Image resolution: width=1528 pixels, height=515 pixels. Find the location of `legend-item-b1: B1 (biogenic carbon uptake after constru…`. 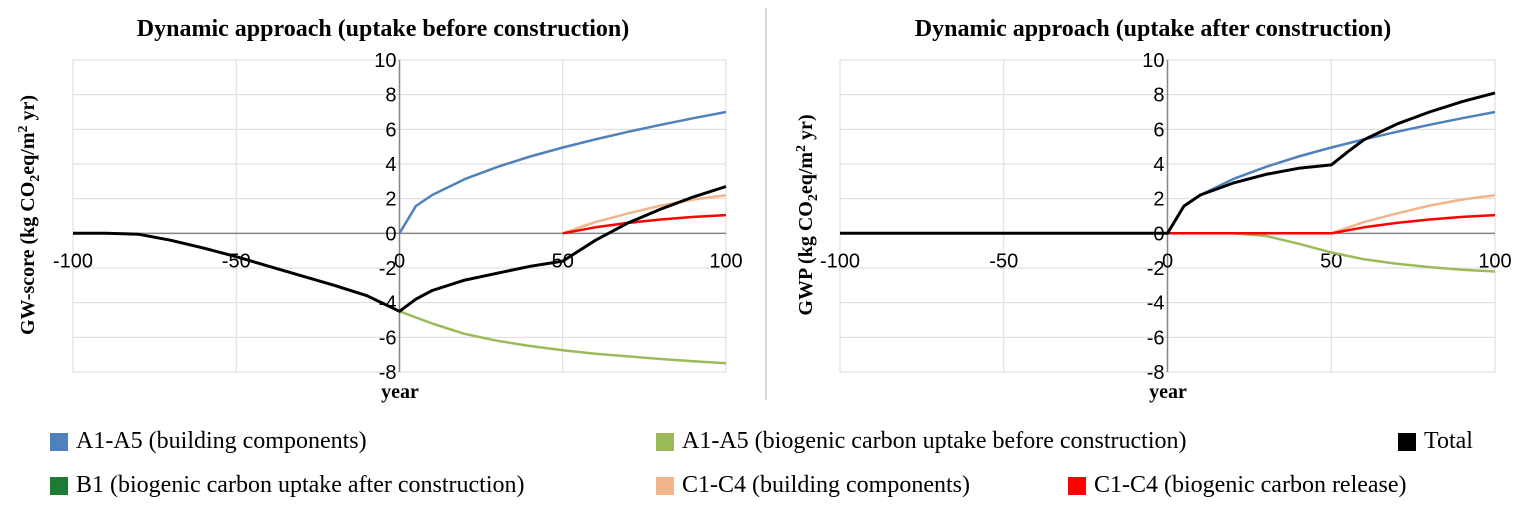

legend-item-b1: B1 (biogenic carbon uptake after constru… is located at coordinates (287, 485).